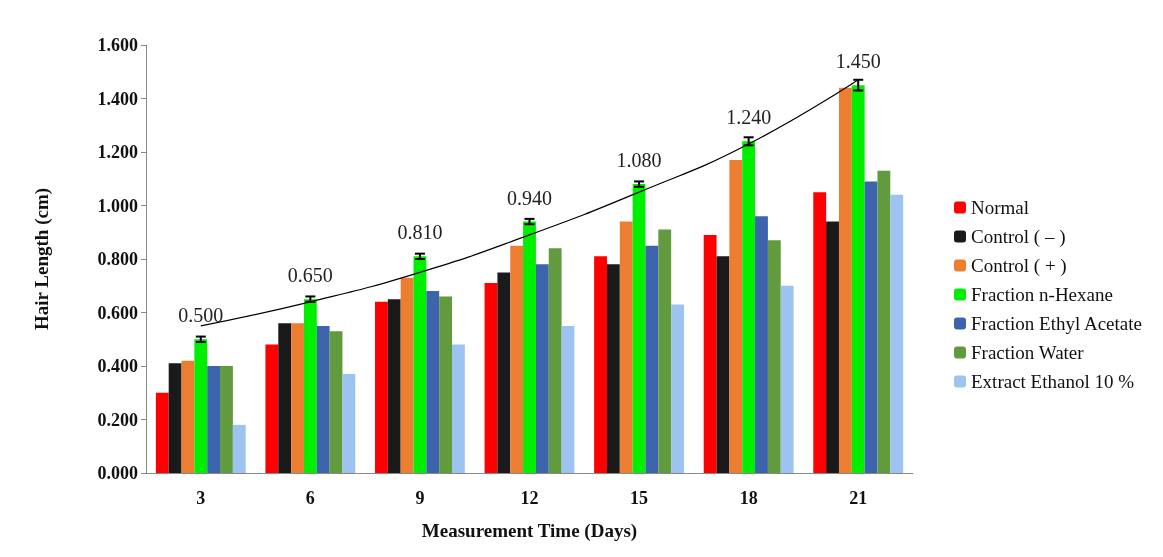 The image size is (1163, 557). What do you see at coordinates (1053, 381) in the screenshot?
I see `legend-label: Extract Ethanol 10 %` at bounding box center [1053, 381].